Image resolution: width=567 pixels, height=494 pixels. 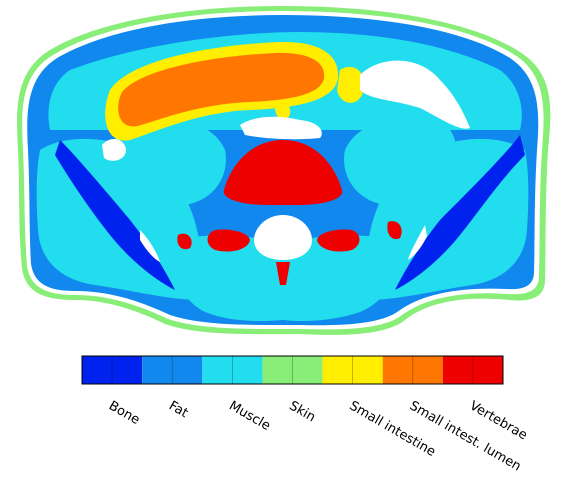 I want to click on vertebra-spinous-process, so click(x=283, y=273).